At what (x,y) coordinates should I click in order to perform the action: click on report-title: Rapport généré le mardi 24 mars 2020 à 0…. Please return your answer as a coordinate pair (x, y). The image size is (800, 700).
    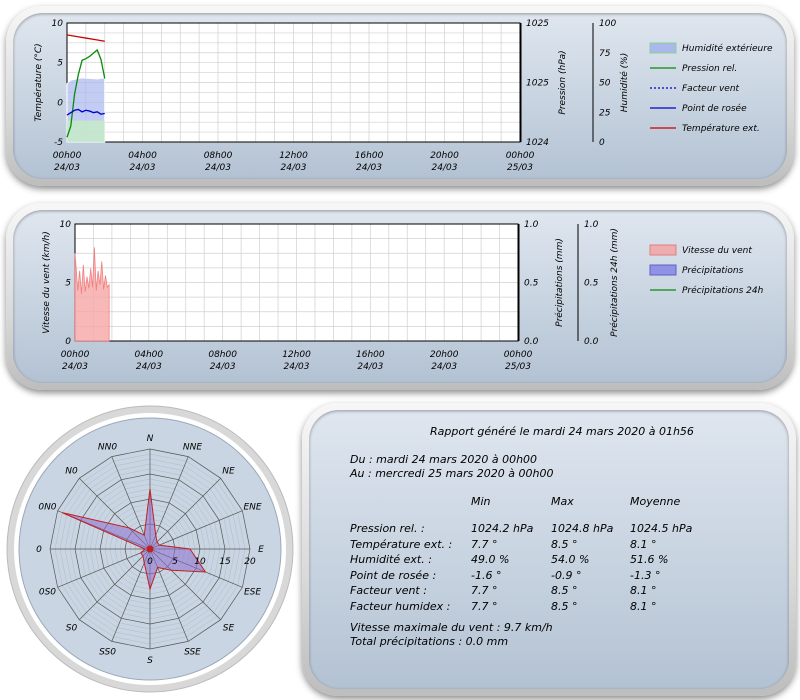
    Looking at the image, I should click on (562, 431).